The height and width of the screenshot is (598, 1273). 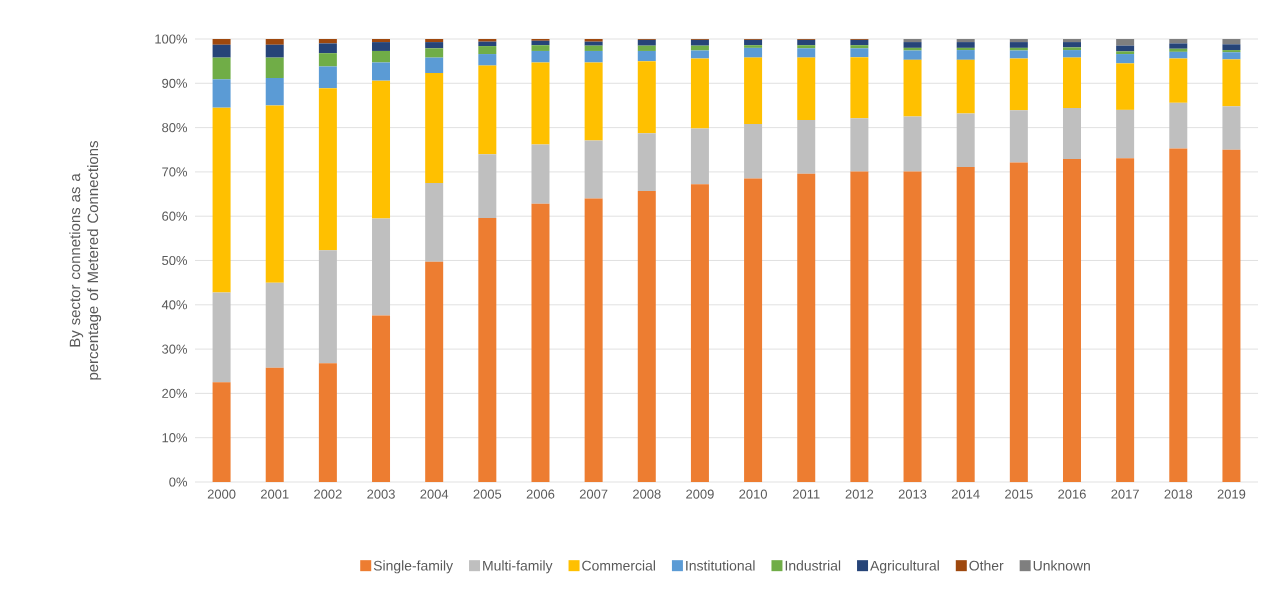 What do you see at coordinates (175, 128) in the screenshot?
I see `y-tick-label: 80%` at bounding box center [175, 128].